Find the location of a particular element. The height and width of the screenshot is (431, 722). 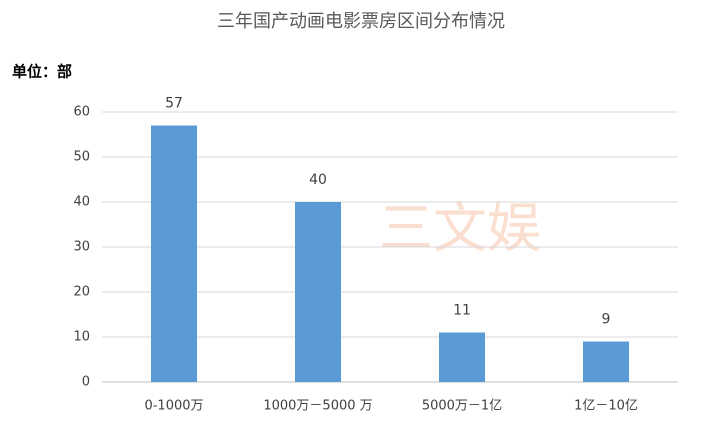

y-tick-label: 60 is located at coordinates (81, 112).